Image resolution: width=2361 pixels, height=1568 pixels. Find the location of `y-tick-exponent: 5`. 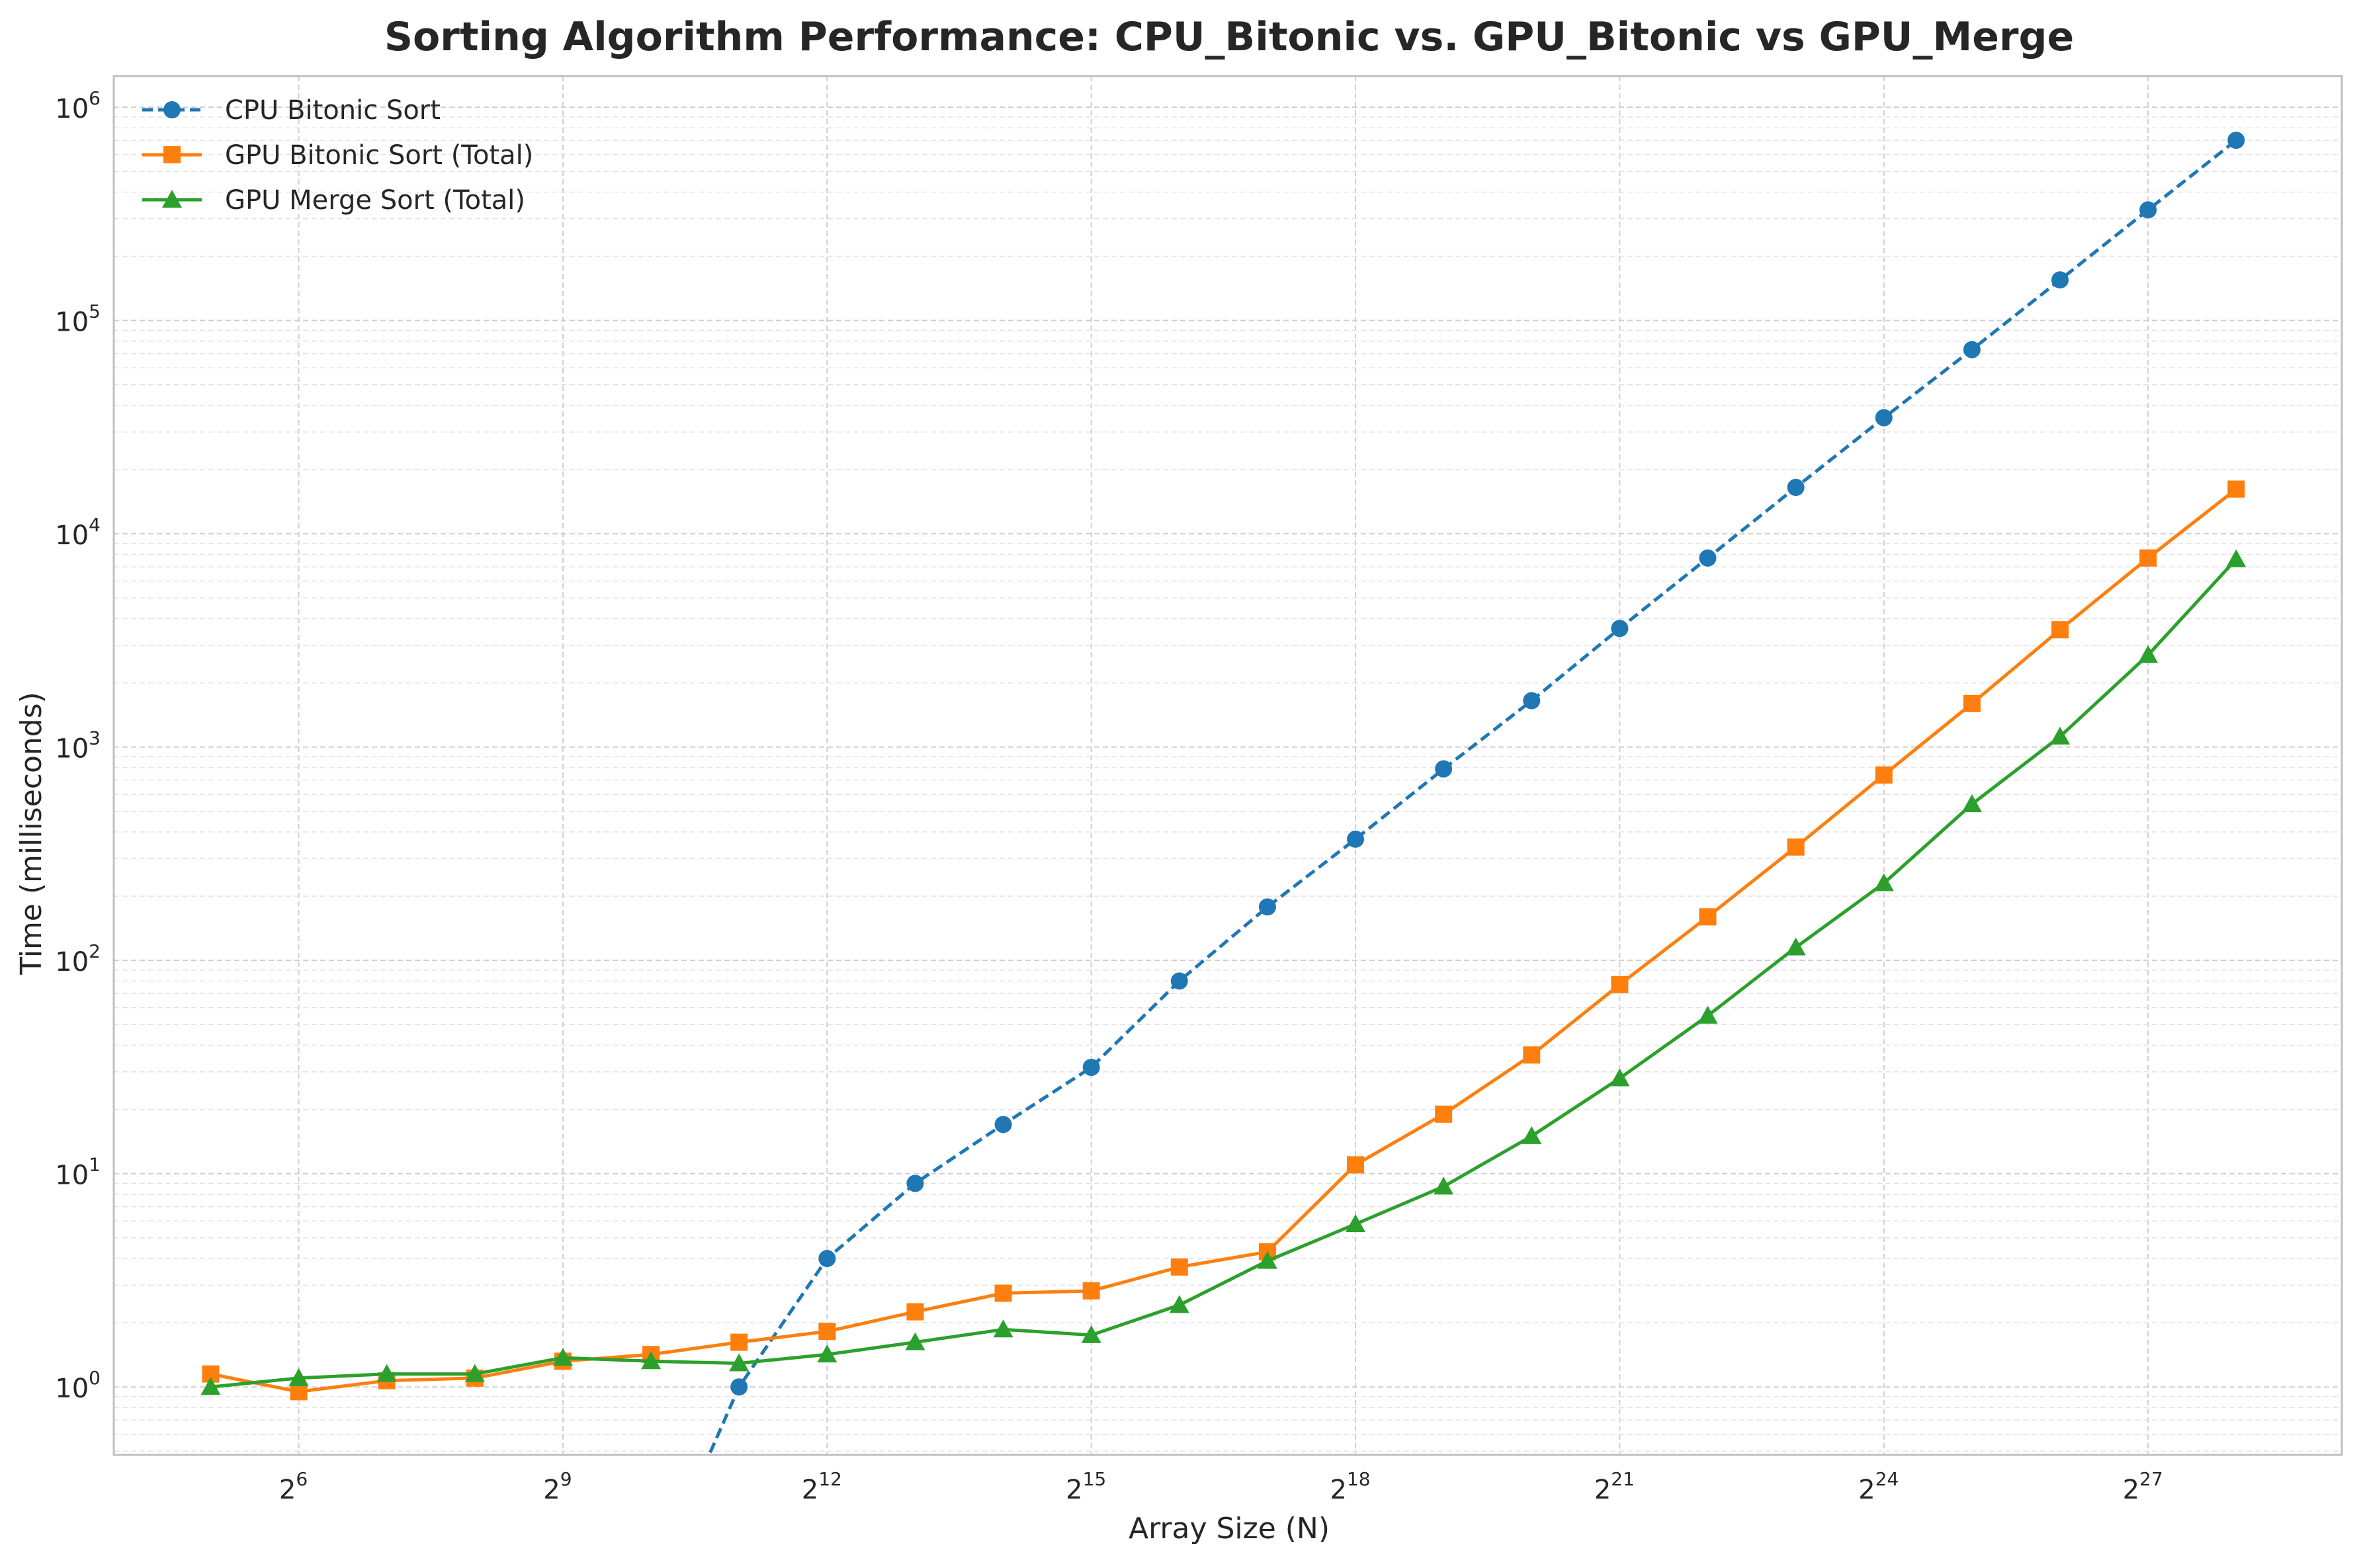

y-tick-exponent: 5 is located at coordinates (95, 312).